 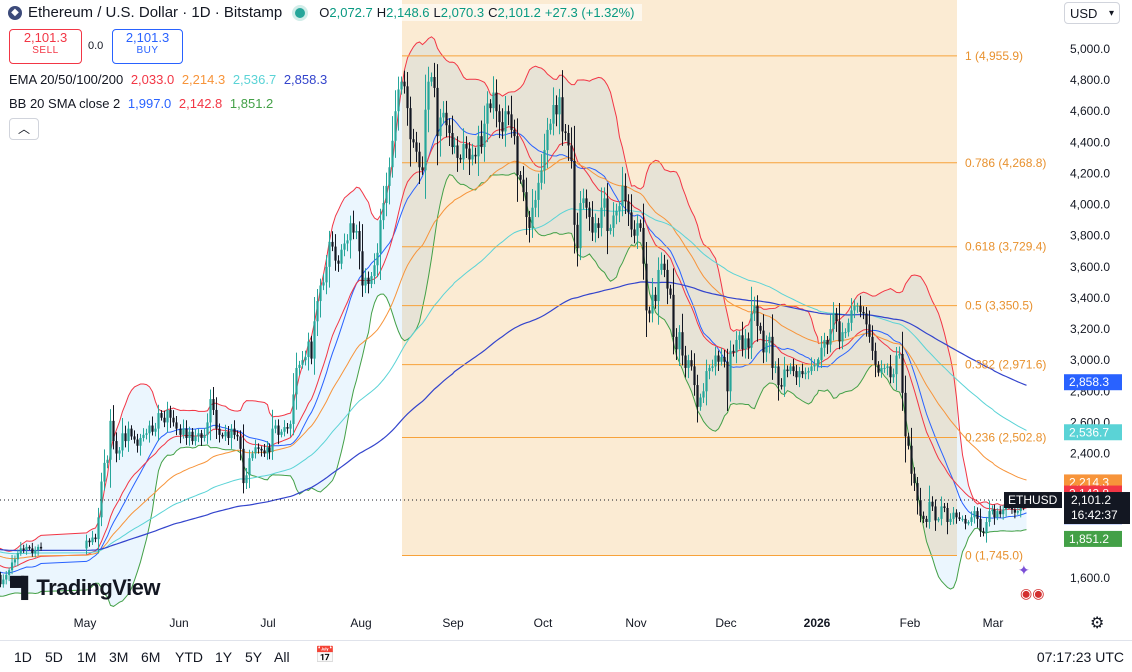 What do you see at coordinates (54, 657) in the screenshot?
I see `range-button-5d: 5D` at bounding box center [54, 657].